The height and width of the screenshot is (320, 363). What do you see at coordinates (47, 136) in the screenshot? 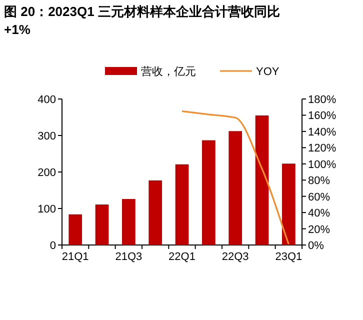
I see `y-tick-label: 300` at bounding box center [47, 136].